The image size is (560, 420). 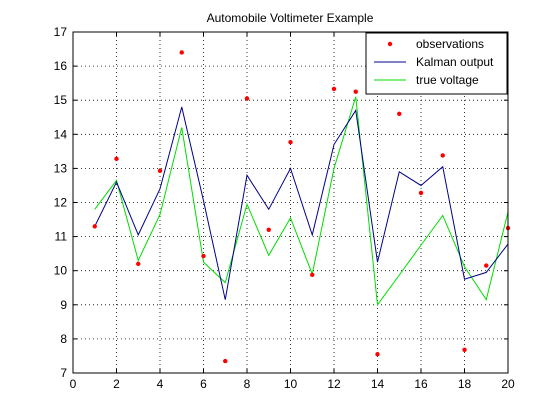 What do you see at coordinates (61, 66) in the screenshot?
I see `y-tick-label: 16` at bounding box center [61, 66].